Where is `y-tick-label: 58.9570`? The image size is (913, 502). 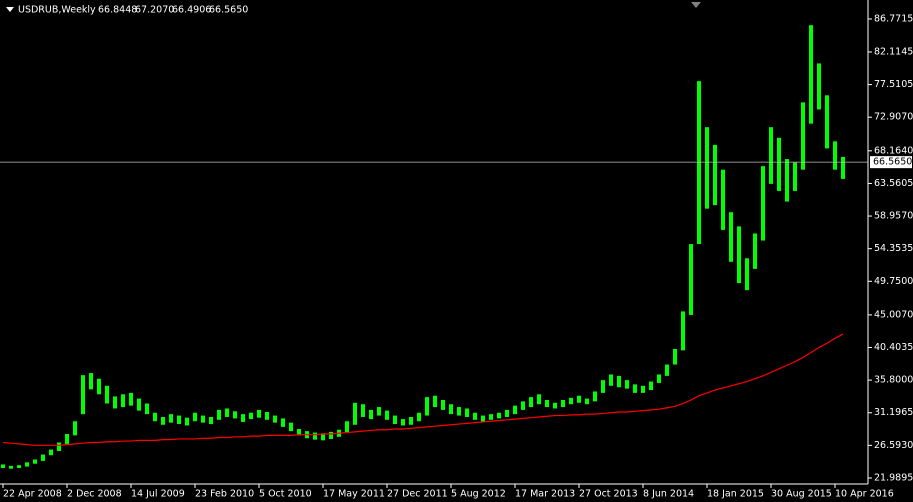 y-tick-label: 58.9570 is located at coordinates (893, 216).